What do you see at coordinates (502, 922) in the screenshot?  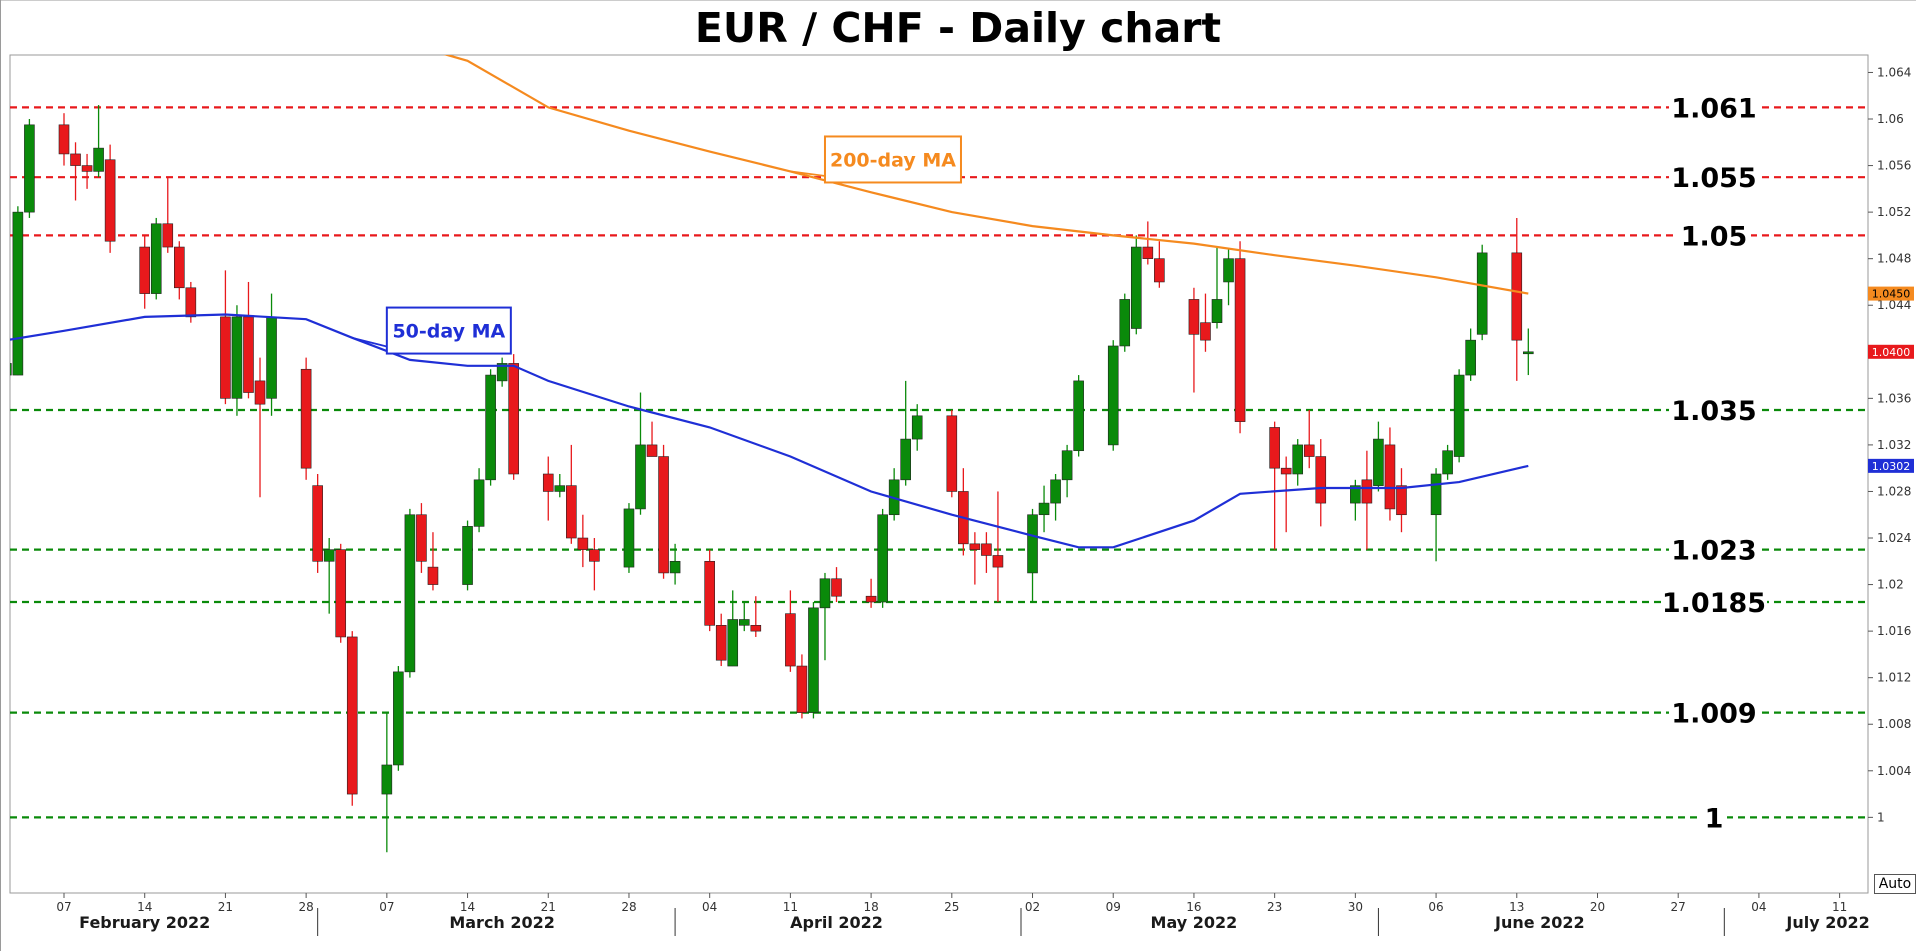 I see `month-label: March 2022` at bounding box center [502, 922].